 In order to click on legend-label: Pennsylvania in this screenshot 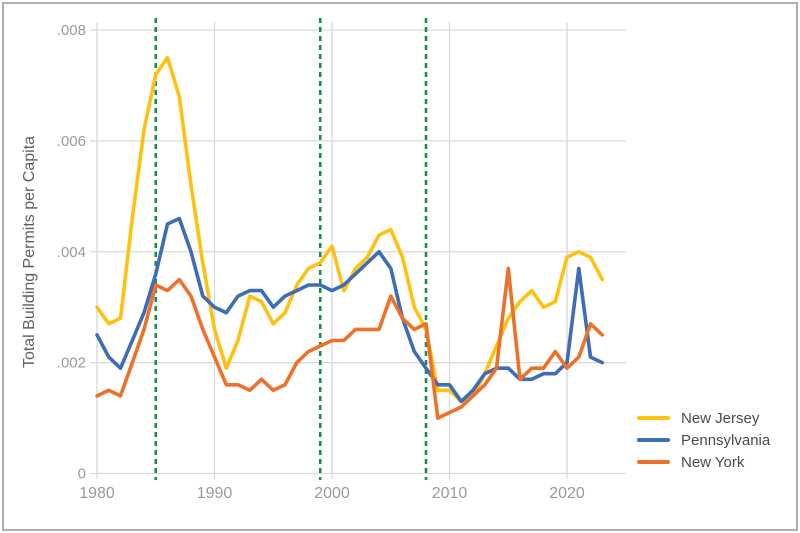, I will do `click(726, 440)`.